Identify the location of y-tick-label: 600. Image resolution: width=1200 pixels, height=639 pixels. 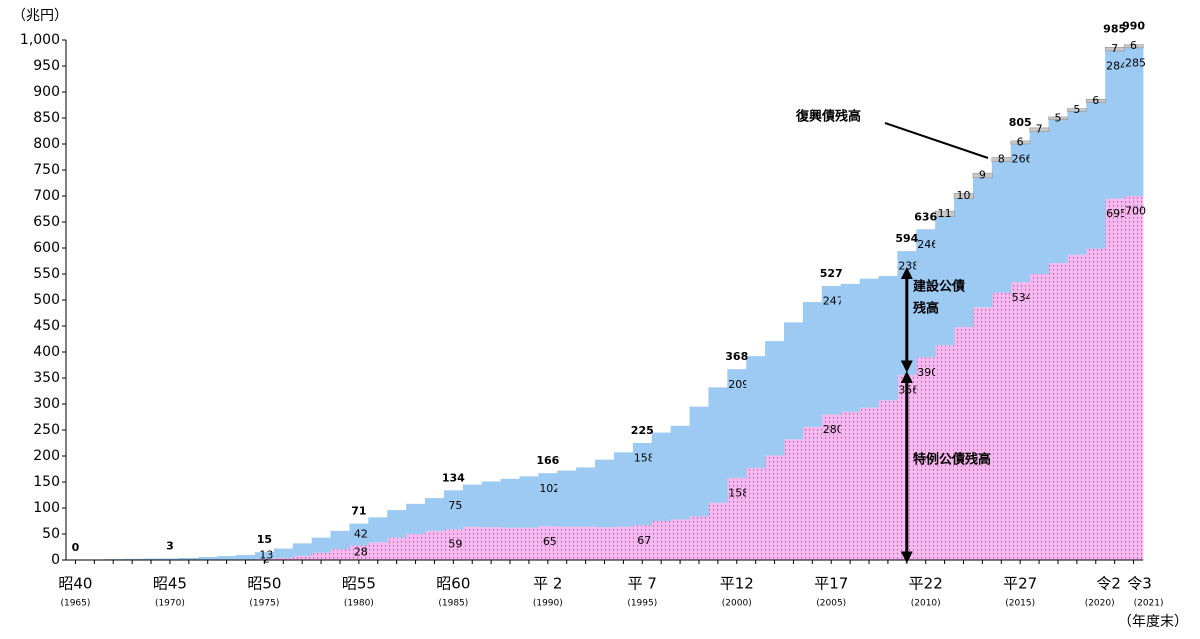
(46, 248).